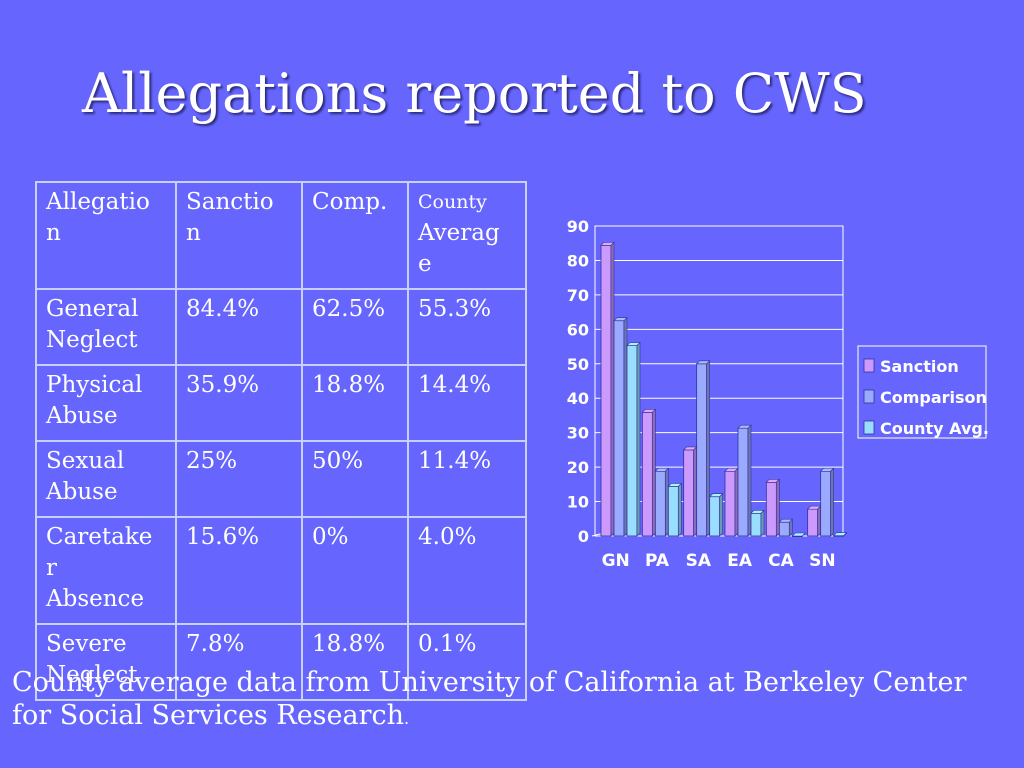  Describe the element at coordinates (578, 433) in the screenshot. I see `y-tick-label: 30` at that location.